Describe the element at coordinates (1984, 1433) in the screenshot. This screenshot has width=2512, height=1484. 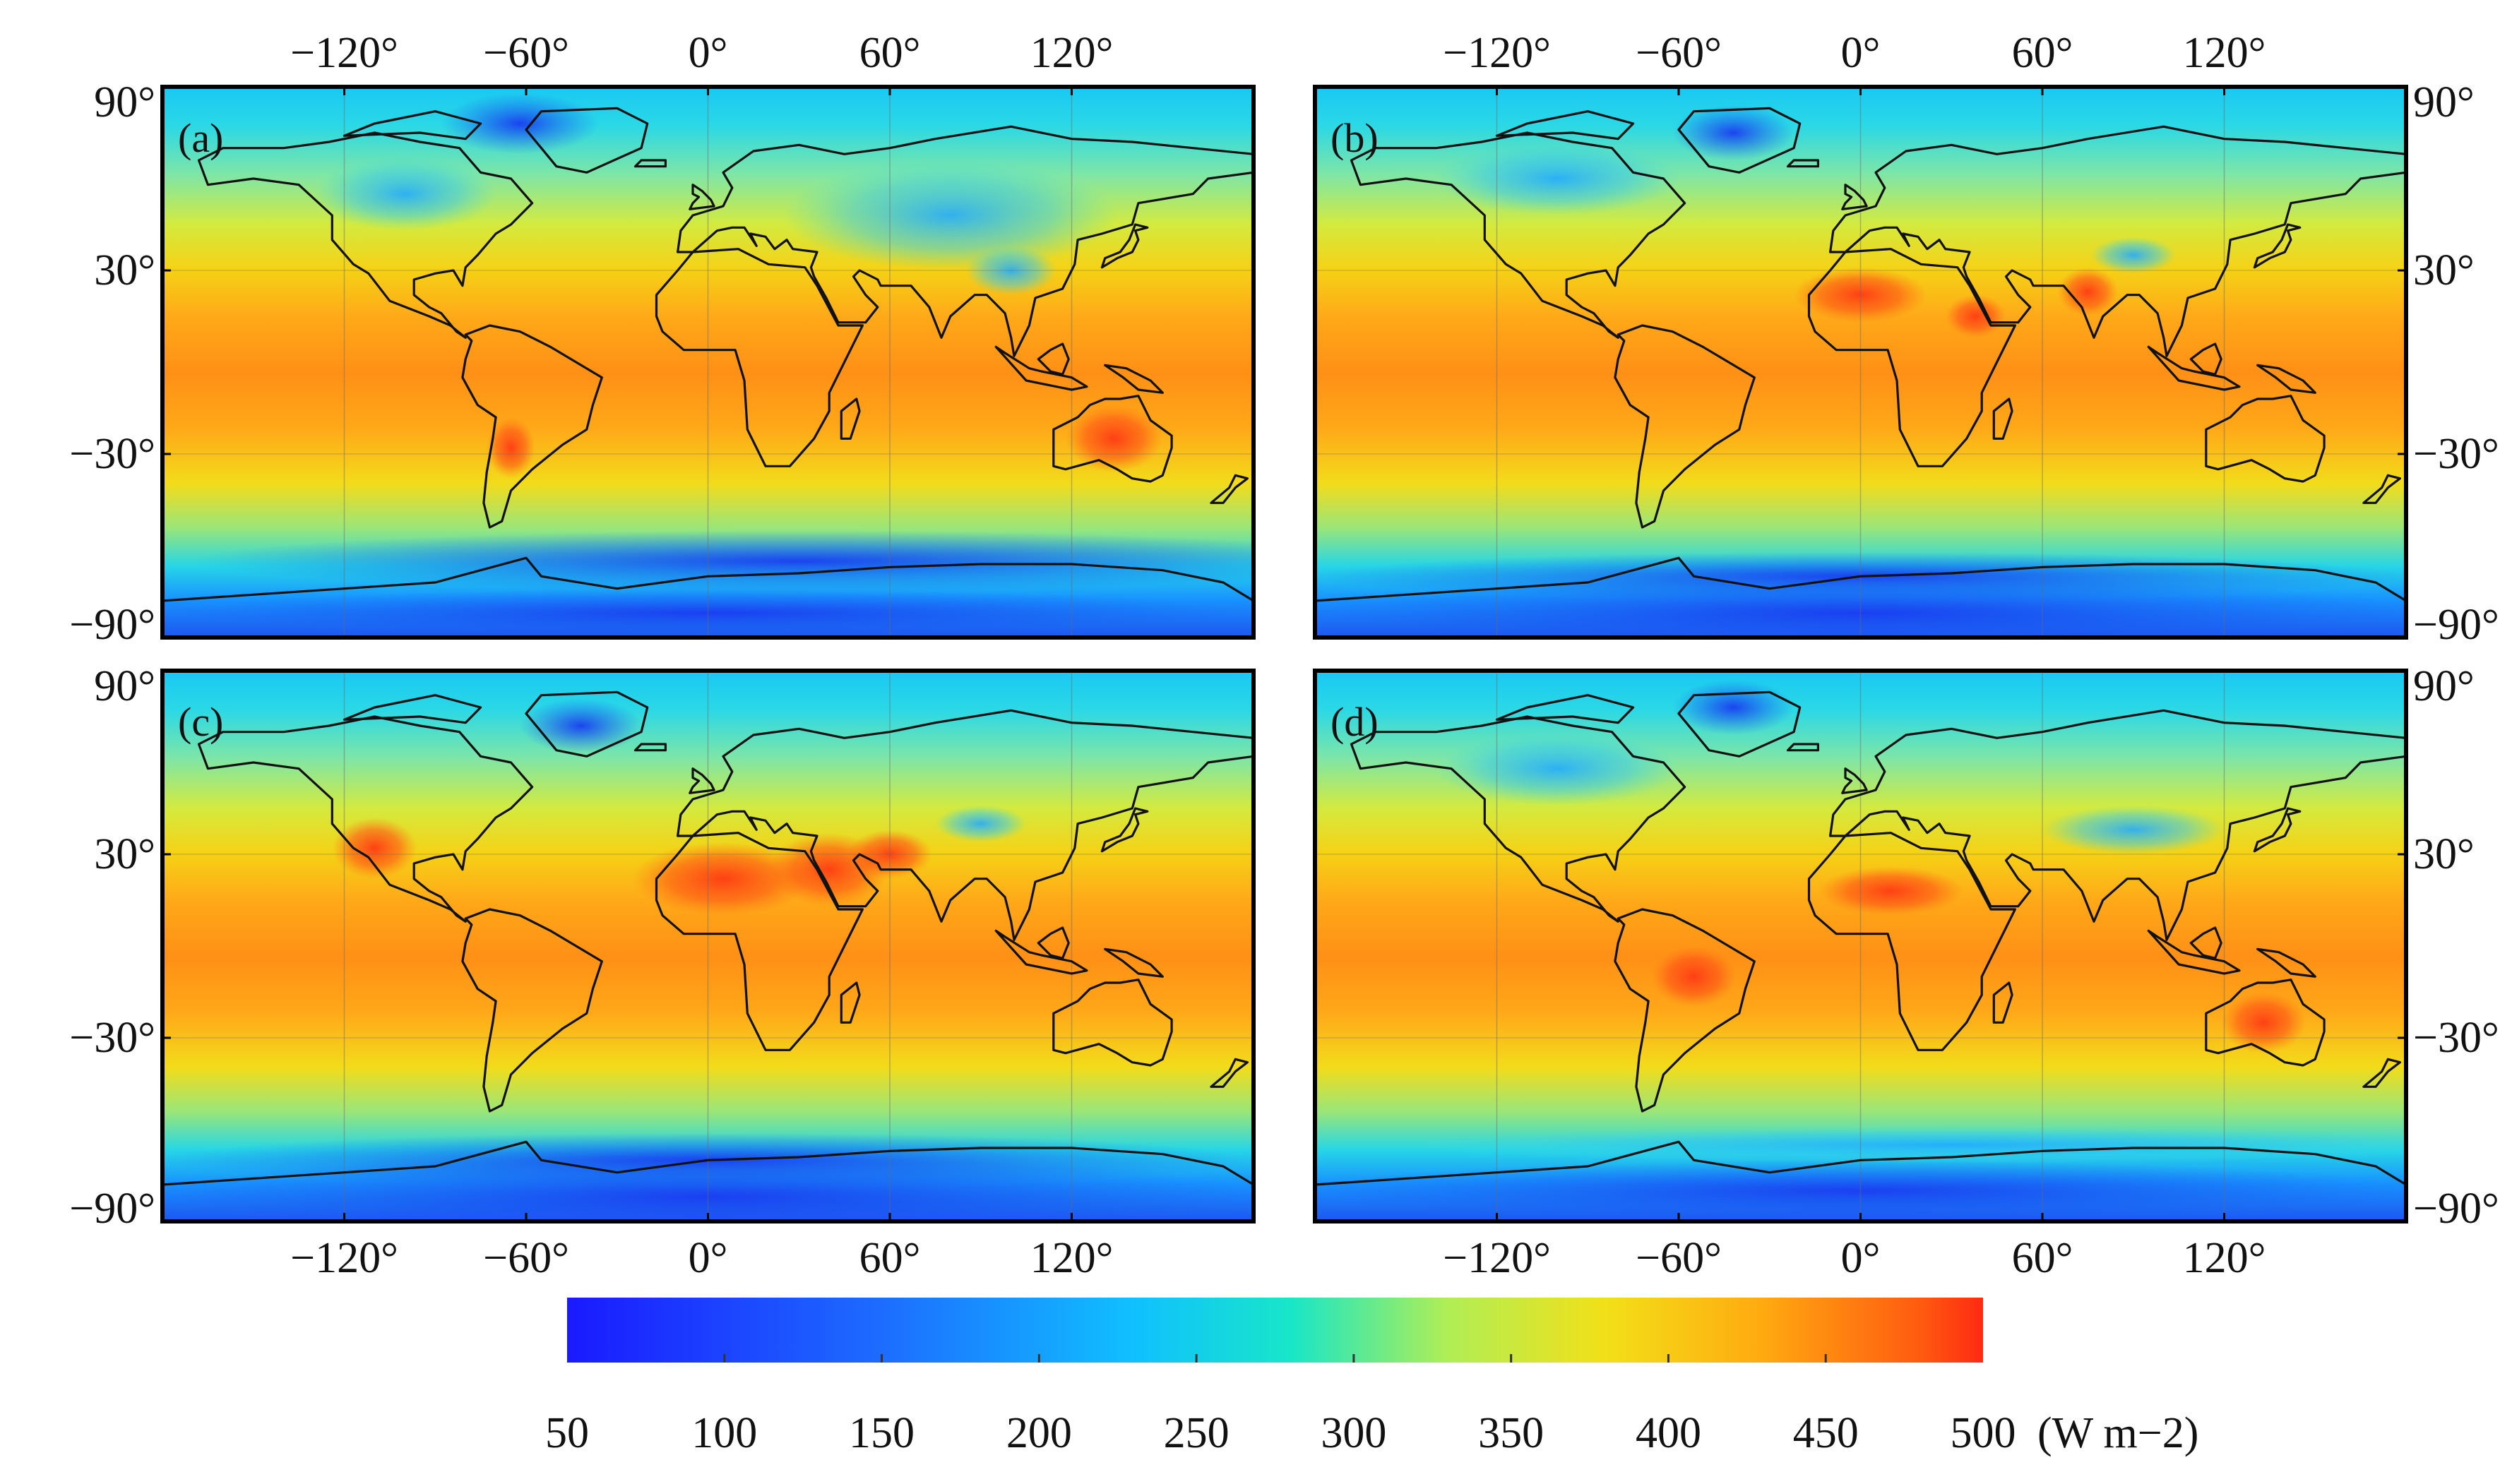
I see `colorbar-tick-label: 500` at that location.